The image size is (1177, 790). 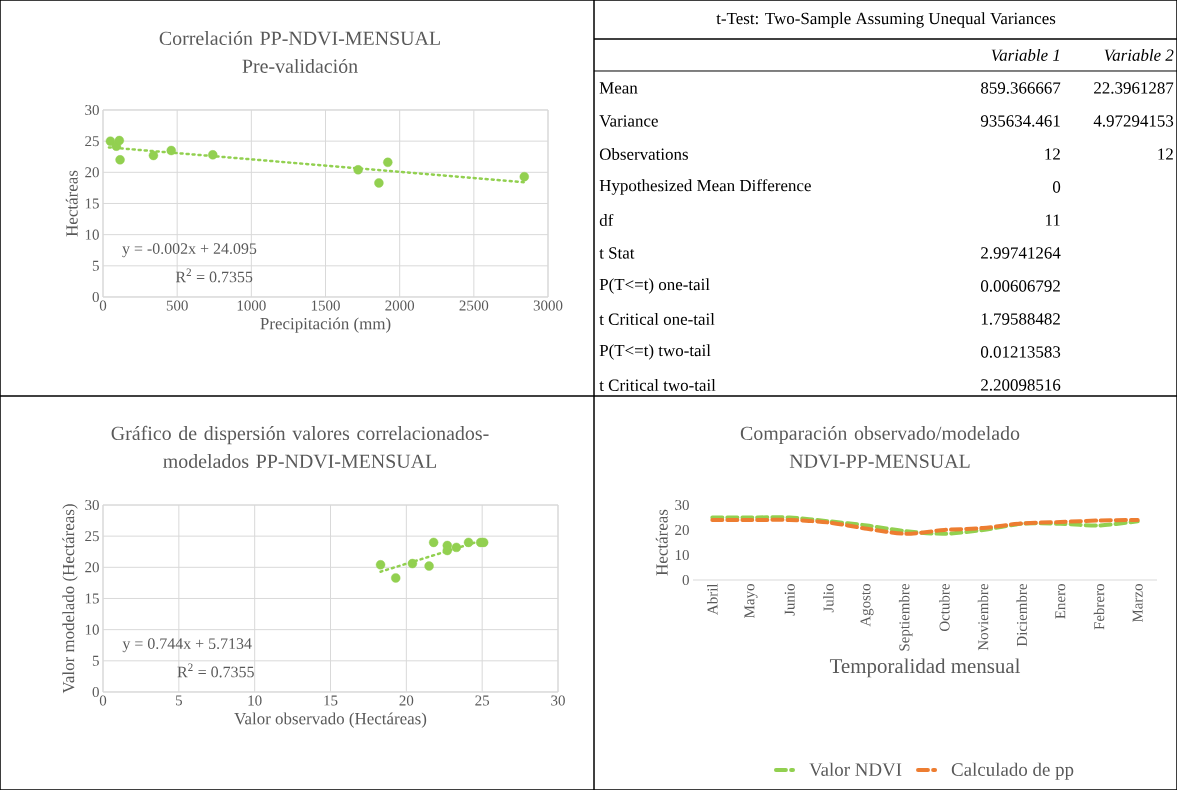 What do you see at coordinates (1099, 607) in the screenshot?
I see `x-tick-label: Febrero` at bounding box center [1099, 607].